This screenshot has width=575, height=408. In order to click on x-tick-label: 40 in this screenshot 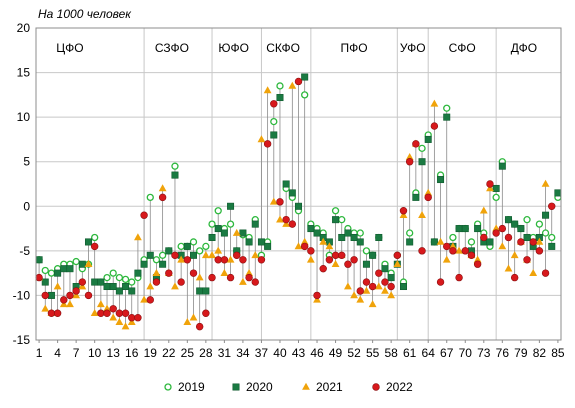, I will do `click(280, 353)`.